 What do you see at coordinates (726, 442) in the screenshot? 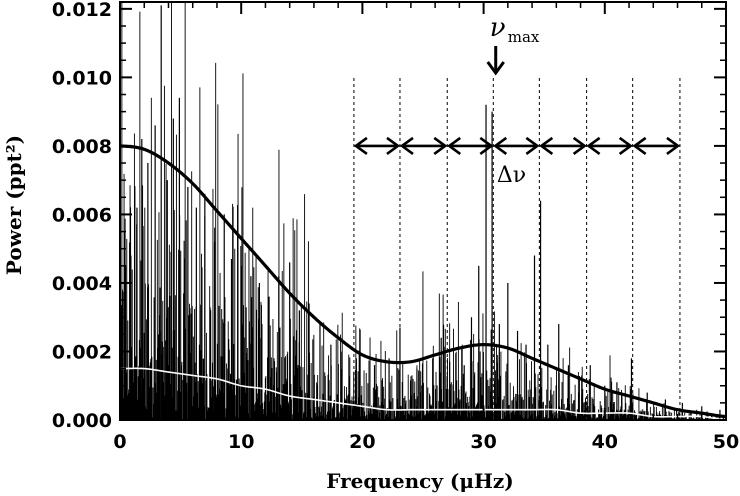
I see `x-tick-label: 50` at bounding box center [726, 442].